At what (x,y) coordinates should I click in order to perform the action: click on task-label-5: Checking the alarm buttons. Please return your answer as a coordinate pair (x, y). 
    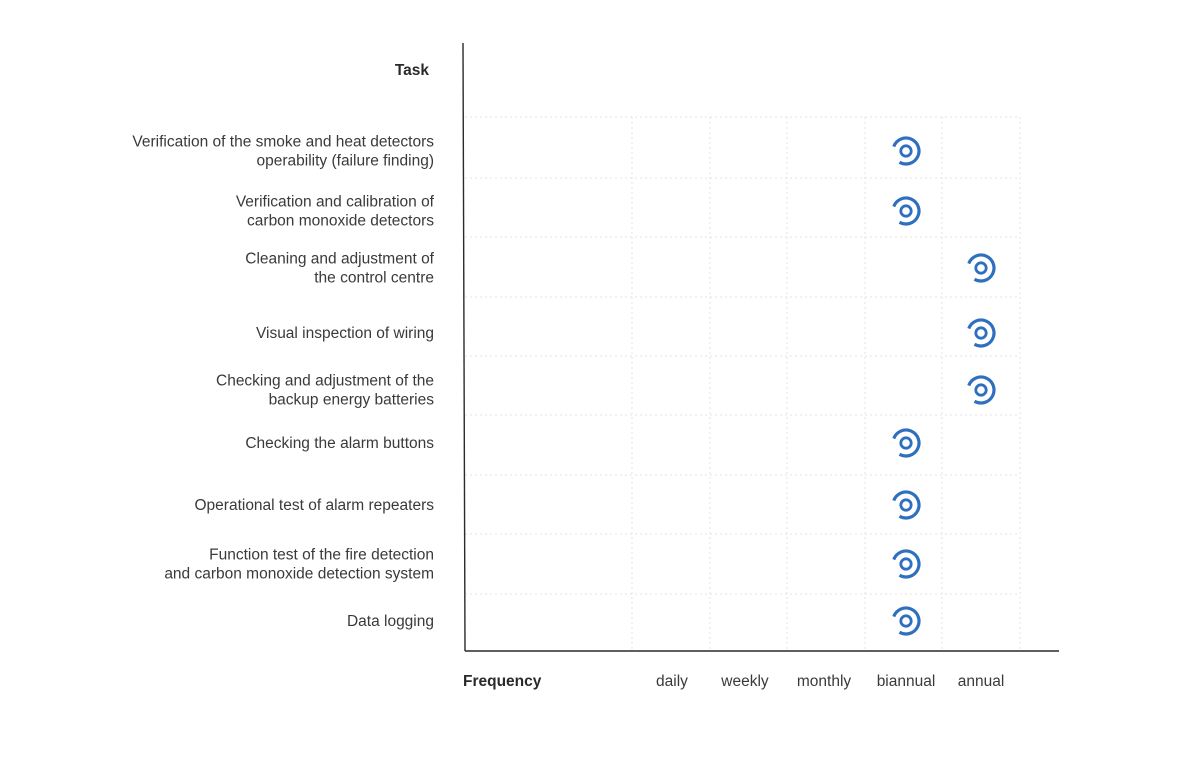
    Looking at the image, I should click on (339, 443).